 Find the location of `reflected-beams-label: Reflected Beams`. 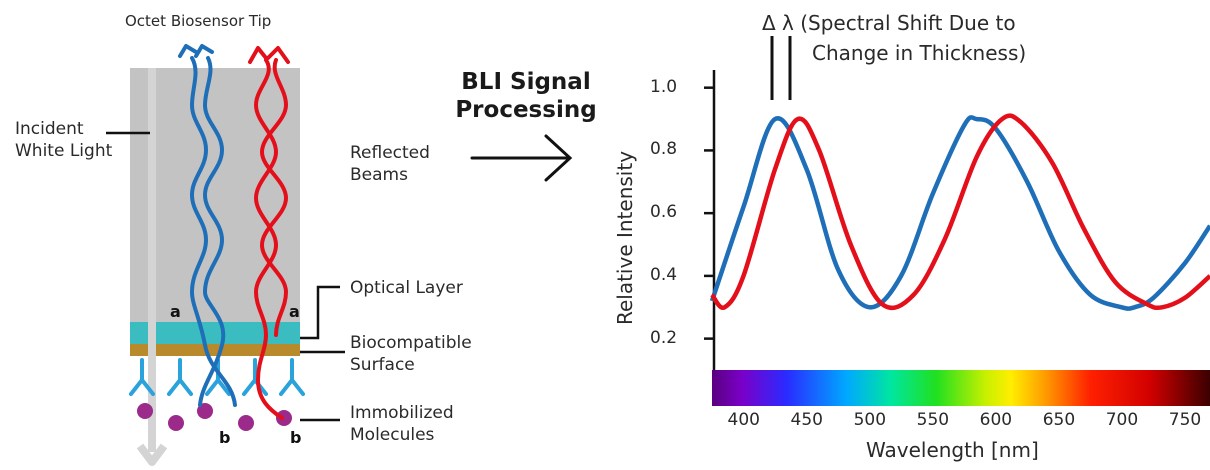

reflected-beams-label: Reflected Beams is located at coordinates (390, 164).